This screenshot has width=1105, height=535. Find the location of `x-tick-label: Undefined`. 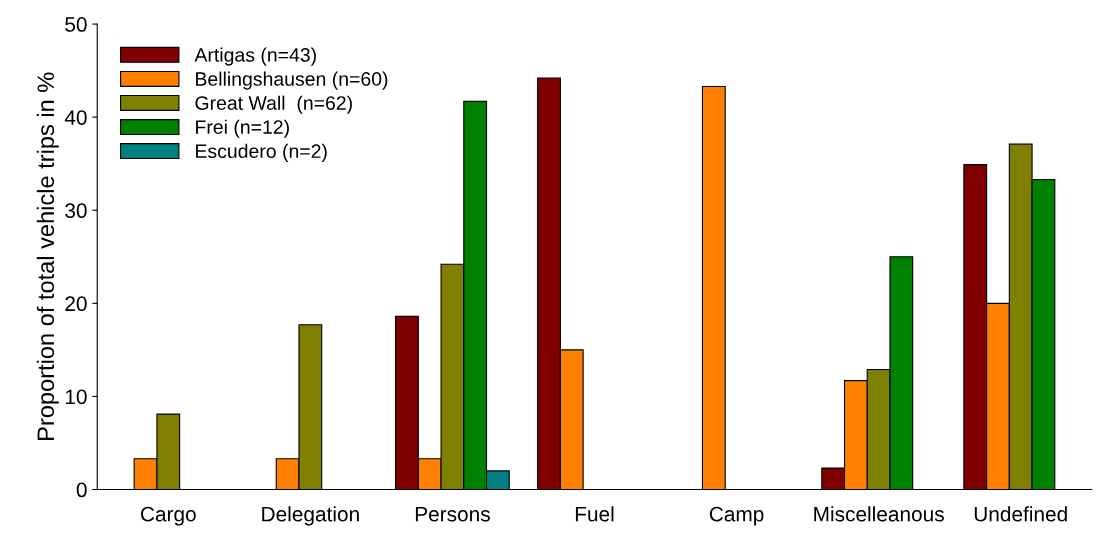

x-tick-label: Undefined is located at coordinates (1020, 514).